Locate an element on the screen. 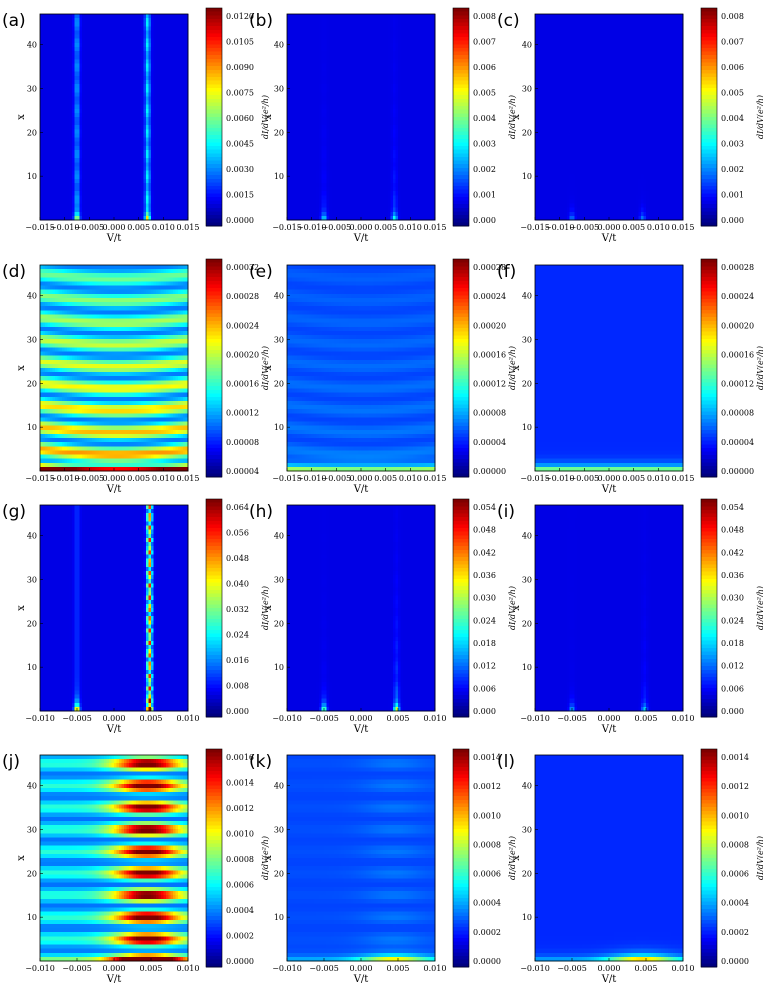  y-tick-label: 20 is located at coordinates (32, 132).